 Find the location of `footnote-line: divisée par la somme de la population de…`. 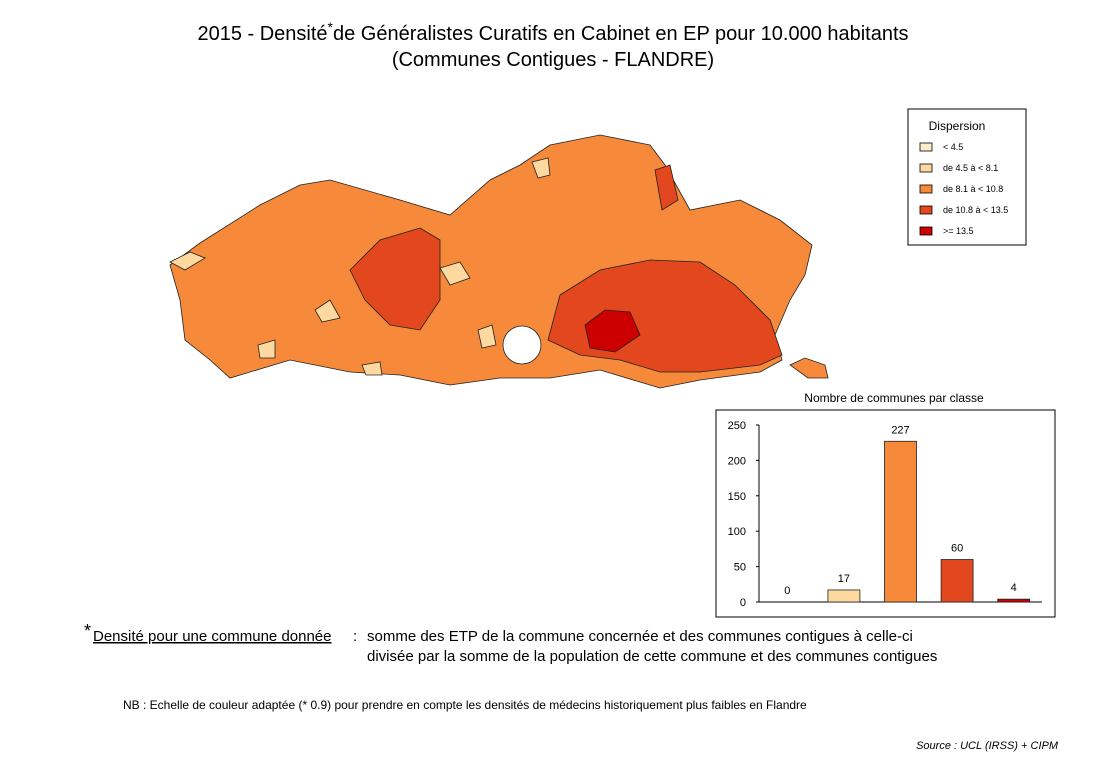

footnote-line: divisée par la somme de la population de… is located at coordinates (652, 656).